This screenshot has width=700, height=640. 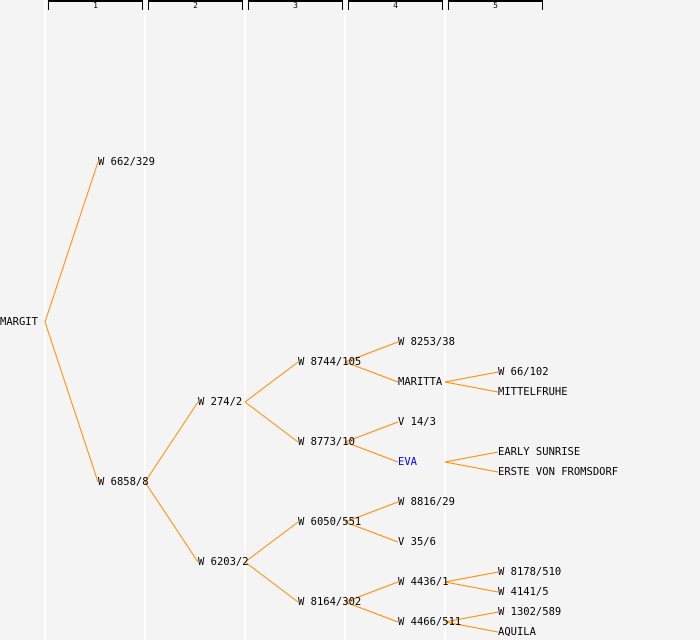 I want to click on pedigree-node: W 8744/105, so click(x=330, y=362).